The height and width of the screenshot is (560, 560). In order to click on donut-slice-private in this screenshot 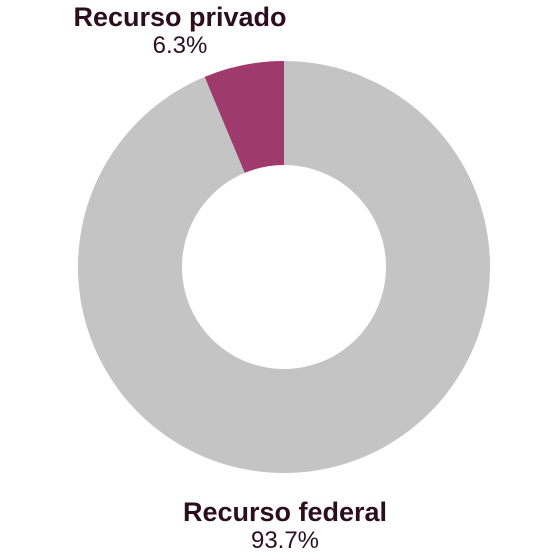, I will do `click(244, 117)`.